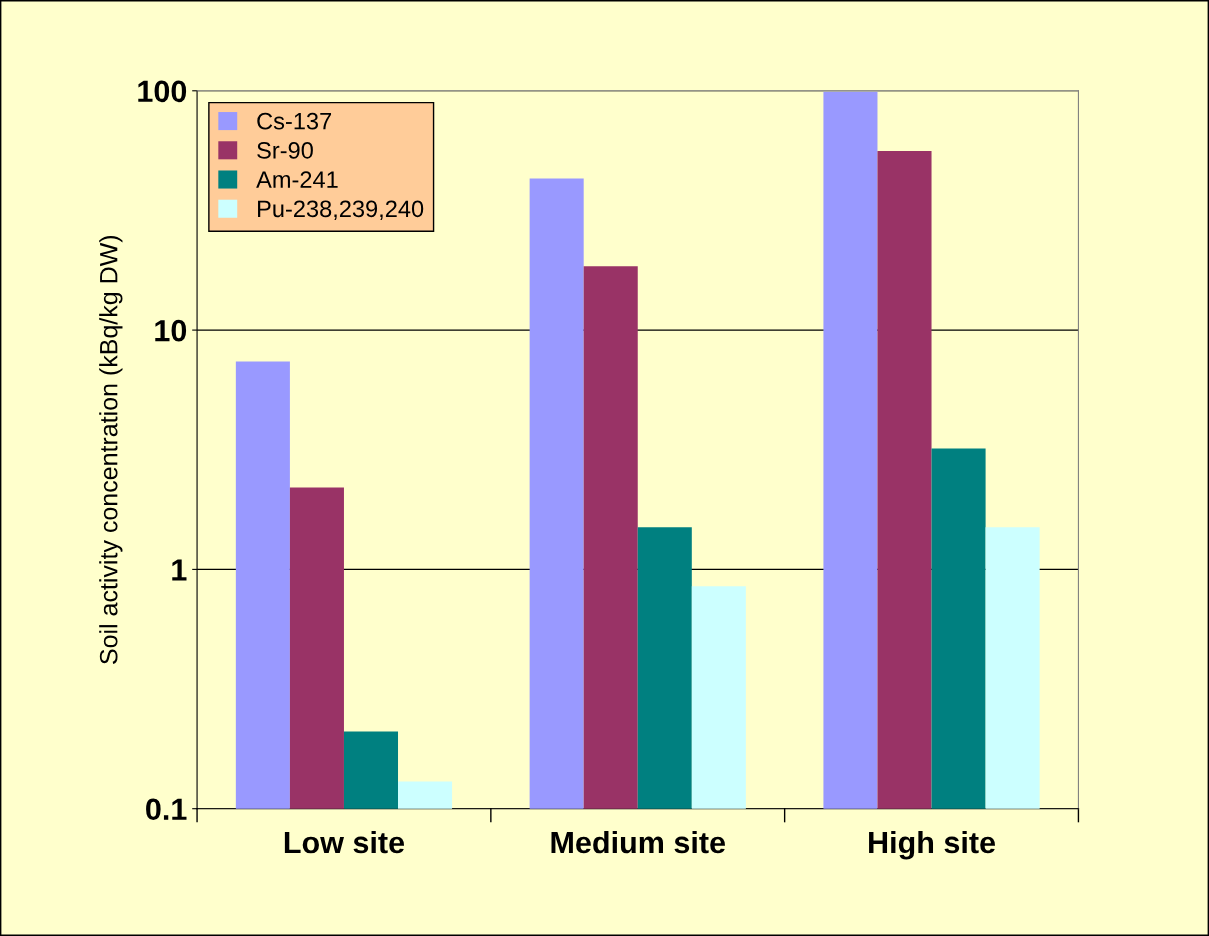 The height and width of the screenshot is (936, 1209). Describe the element at coordinates (341, 210) in the screenshot. I see `legend-label: Pu-238,239,240` at that location.